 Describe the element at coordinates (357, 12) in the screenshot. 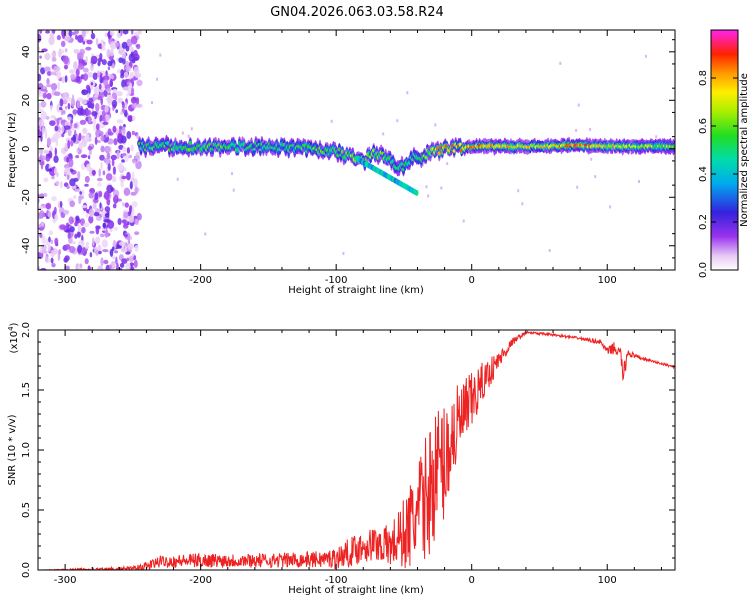

I see `figure-title: GN04.2026.063.03.58.R24` at that location.